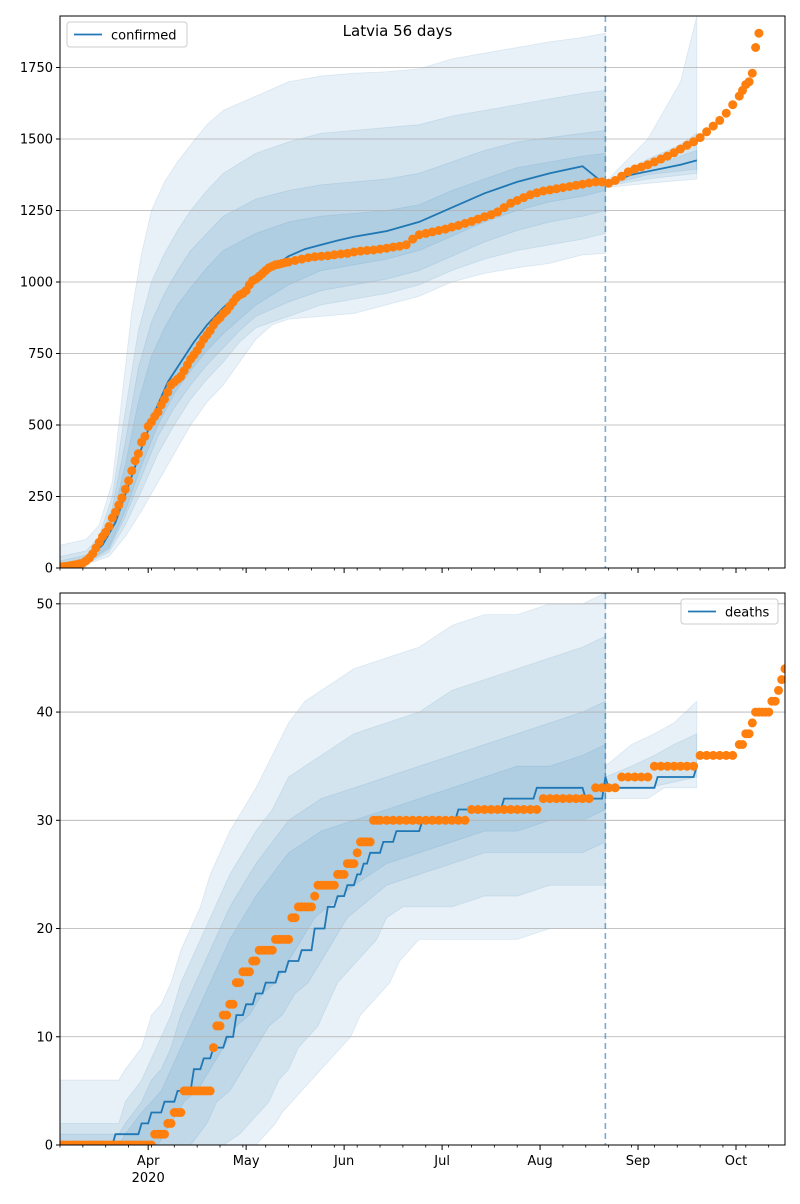 The height and width of the screenshot is (1204, 800). I want to click on y-tick-label-4: 40, so click(44, 713).